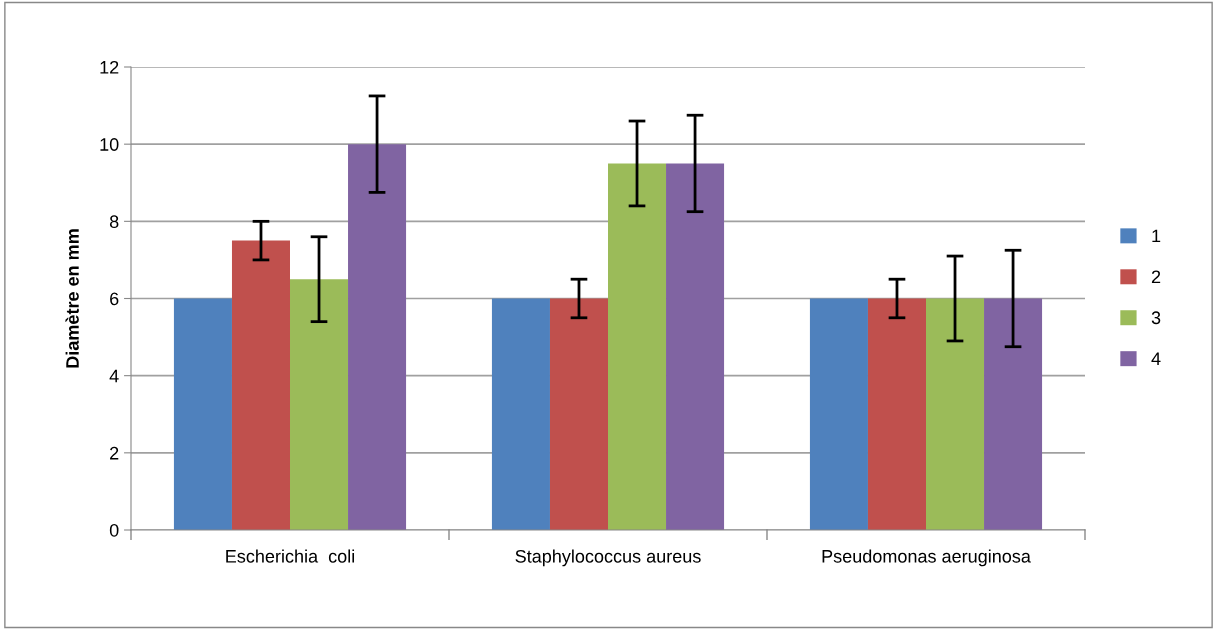 This screenshot has height=630, width=1217. I want to click on y-tick-label: 12, so click(109, 67).